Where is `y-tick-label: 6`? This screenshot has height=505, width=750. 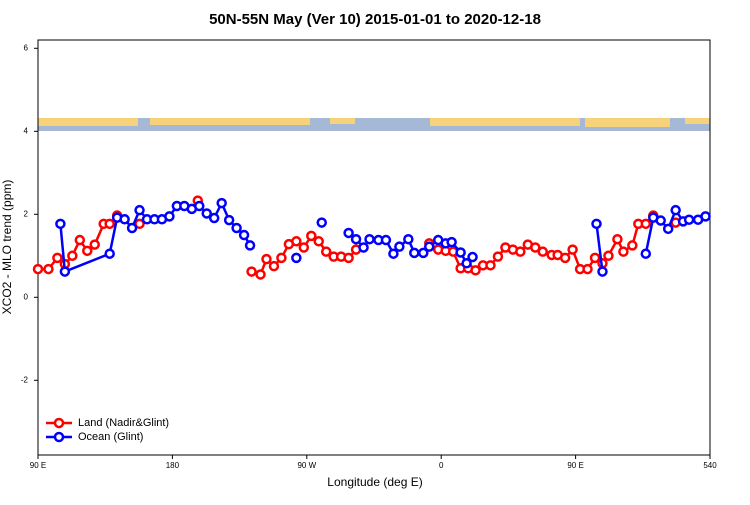 y-tick-label: 6 is located at coordinates (26, 47).